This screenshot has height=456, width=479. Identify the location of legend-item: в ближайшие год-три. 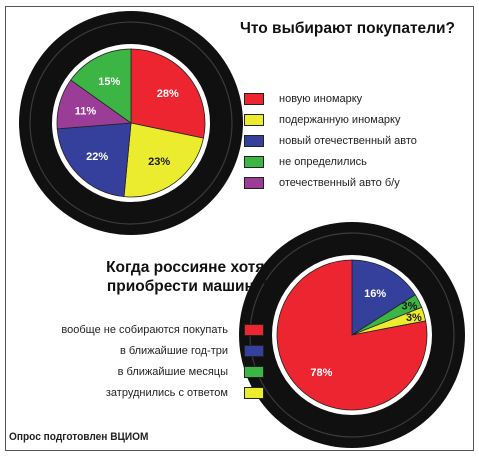
(141, 350).